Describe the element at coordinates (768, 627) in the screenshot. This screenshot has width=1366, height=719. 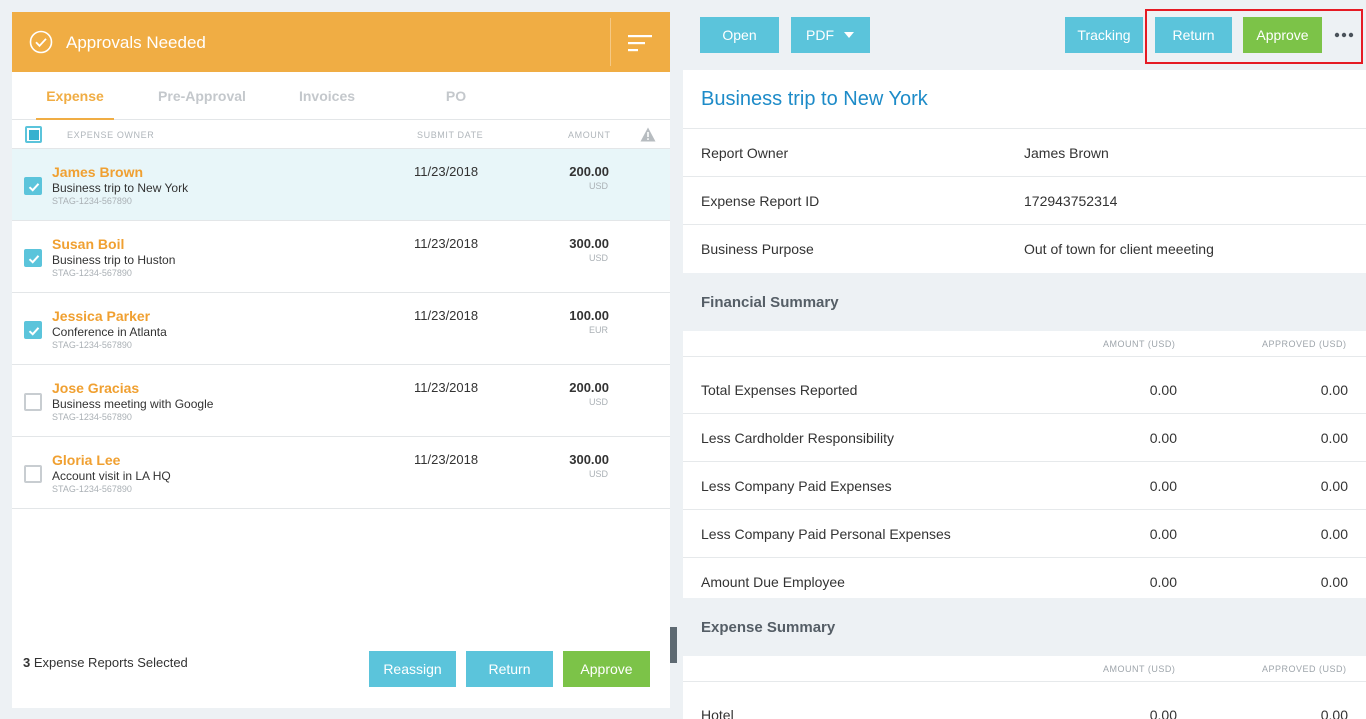
I see `expense-summary-heading: Expense Summary` at that location.